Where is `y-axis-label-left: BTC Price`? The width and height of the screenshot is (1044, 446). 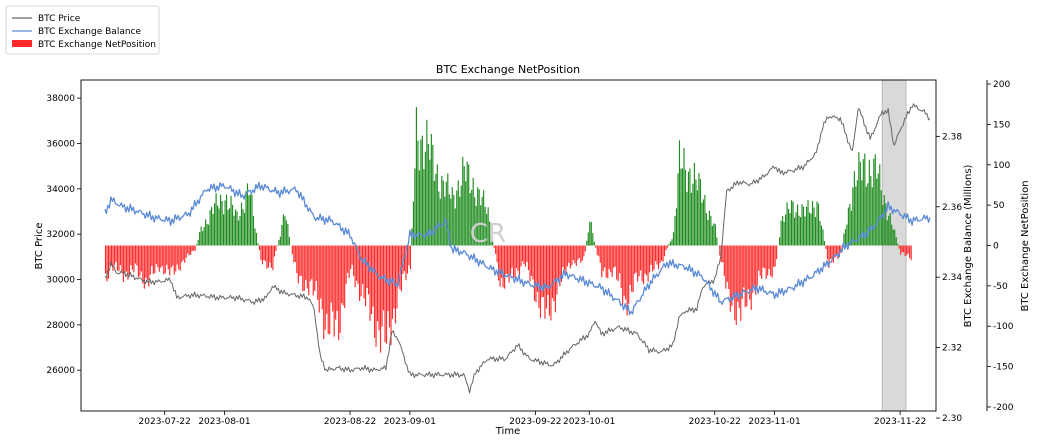
y-axis-label-left: BTC Price is located at coordinates (39, 246).